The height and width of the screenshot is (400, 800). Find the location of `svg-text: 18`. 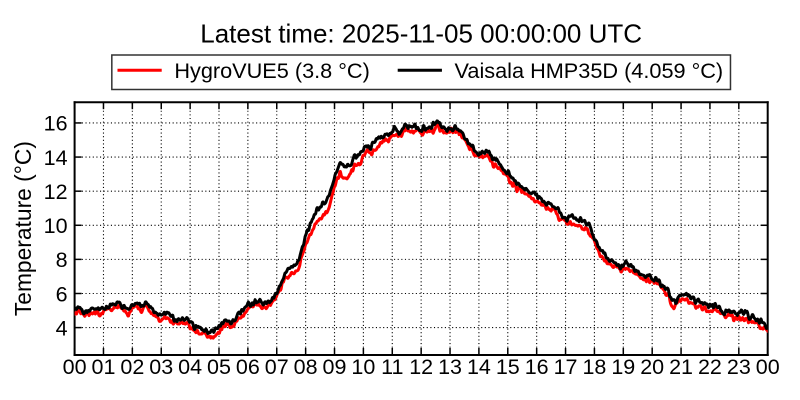

svg-text: 18 is located at coordinates (594, 367).